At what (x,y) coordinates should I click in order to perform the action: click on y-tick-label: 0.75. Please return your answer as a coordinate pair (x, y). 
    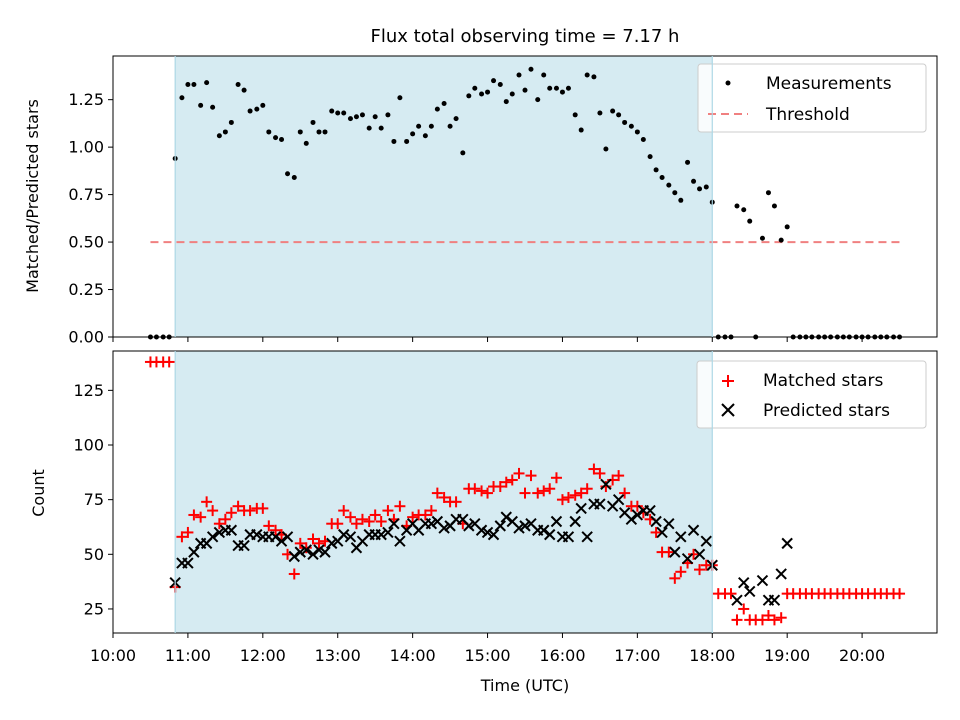
    Looking at the image, I should click on (86, 194).